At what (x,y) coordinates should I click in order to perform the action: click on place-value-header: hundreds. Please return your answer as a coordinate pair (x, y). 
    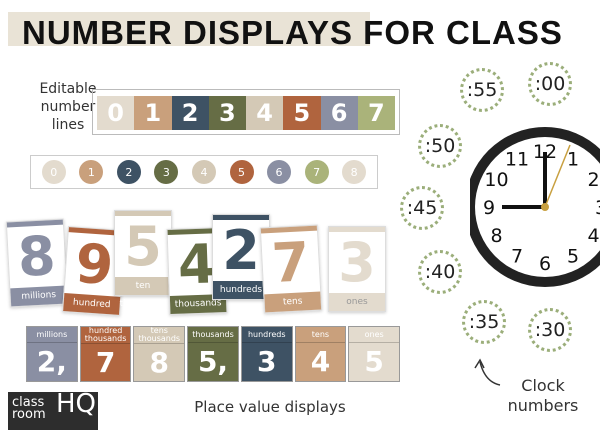
    Looking at the image, I should click on (266, 335).